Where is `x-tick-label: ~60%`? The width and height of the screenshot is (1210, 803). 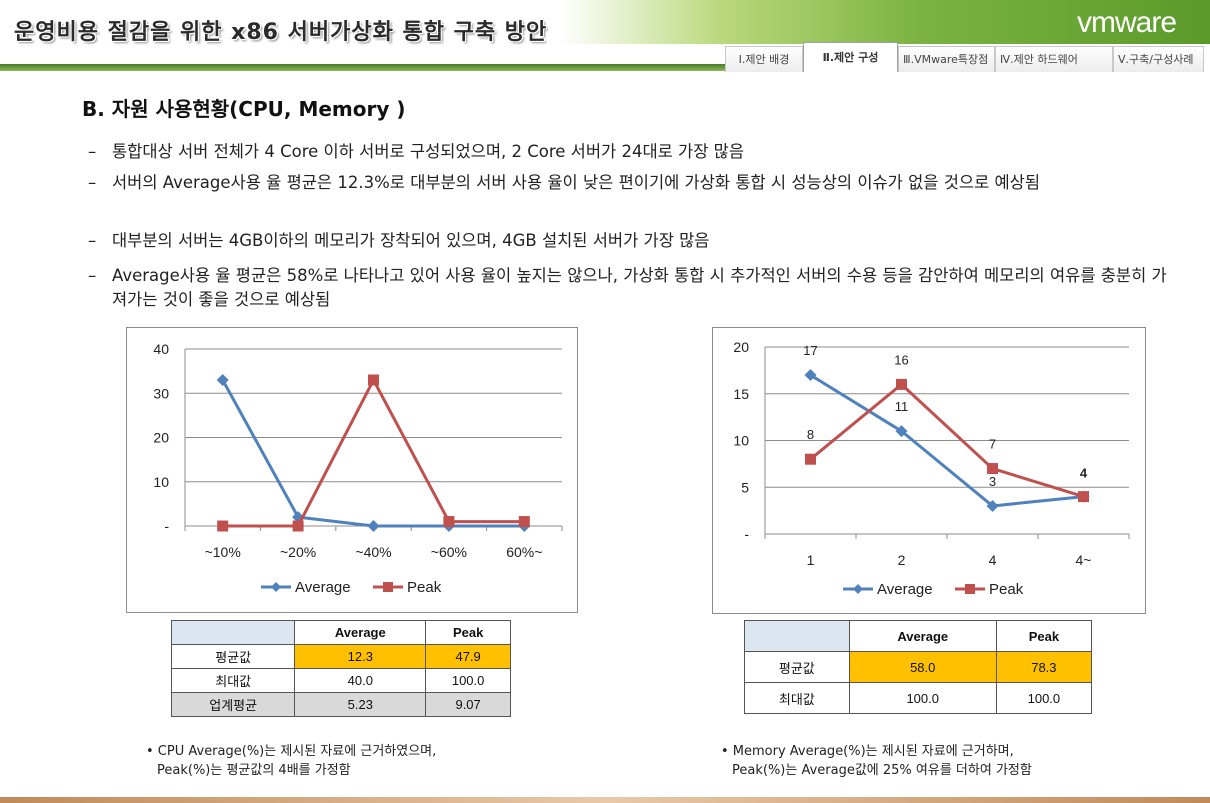
x-tick-label: ~60% is located at coordinates (449, 552).